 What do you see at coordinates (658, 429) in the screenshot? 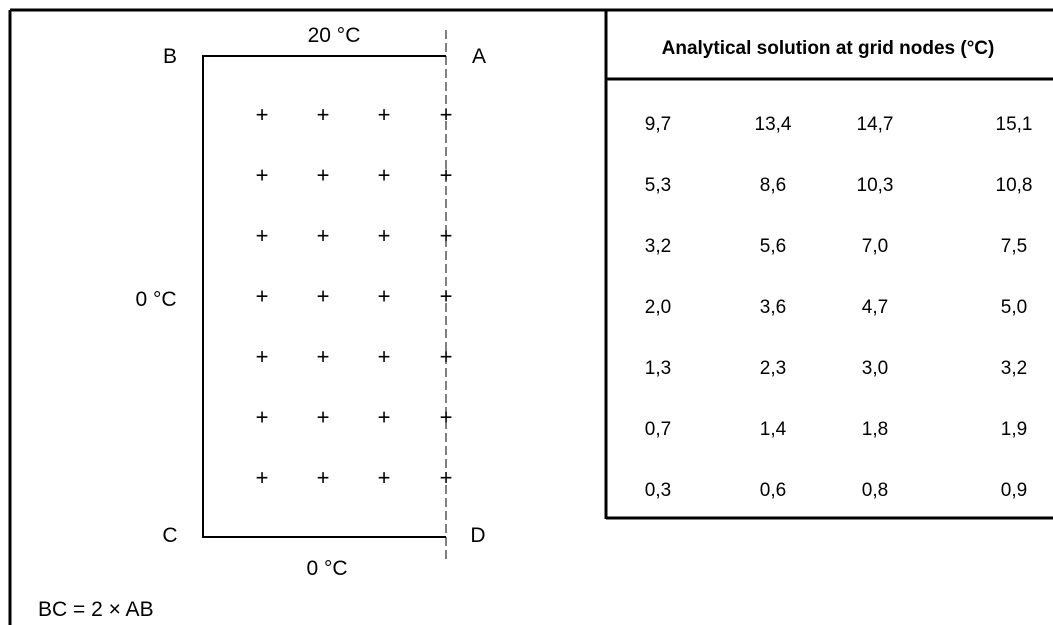
I see `table-cell: 0,7` at bounding box center [658, 429].